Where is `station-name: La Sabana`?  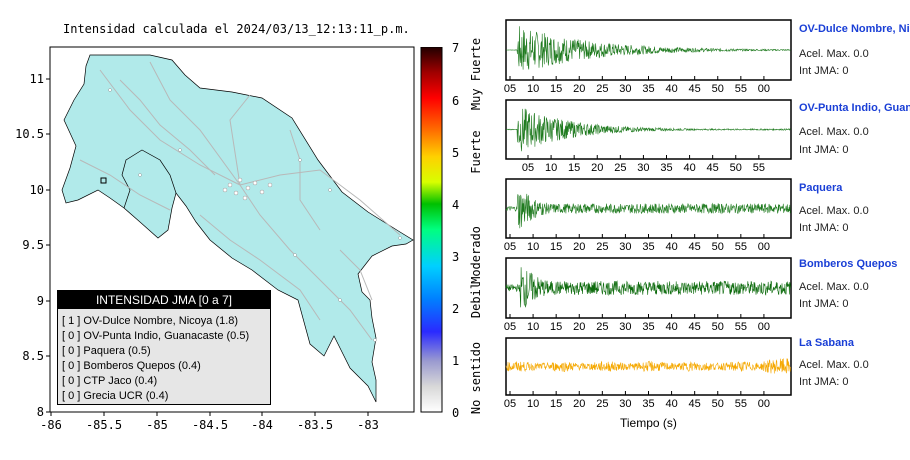
station-name: La Sabana is located at coordinates (827, 343).